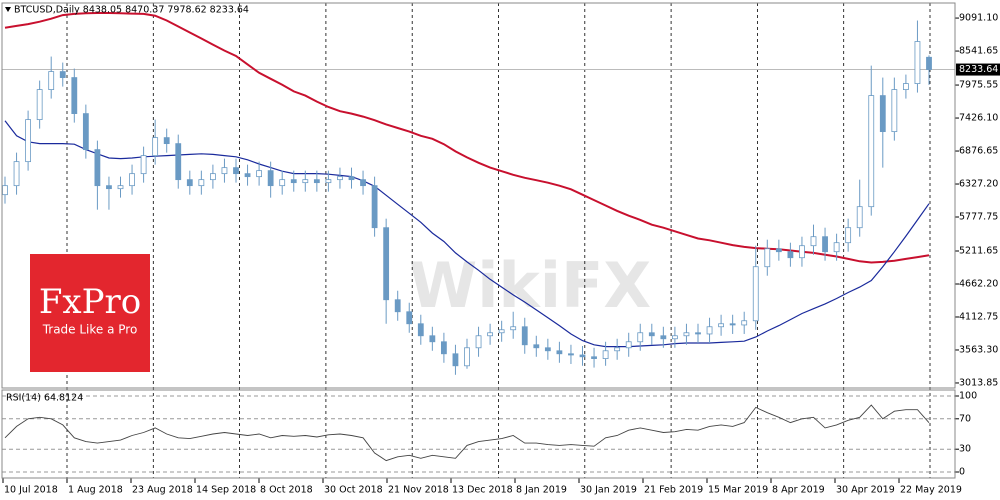 The width and height of the screenshot is (1000, 500). What do you see at coordinates (865, 490) in the screenshot?
I see `x-tick-label: 30 Apr 2019` at bounding box center [865, 490].